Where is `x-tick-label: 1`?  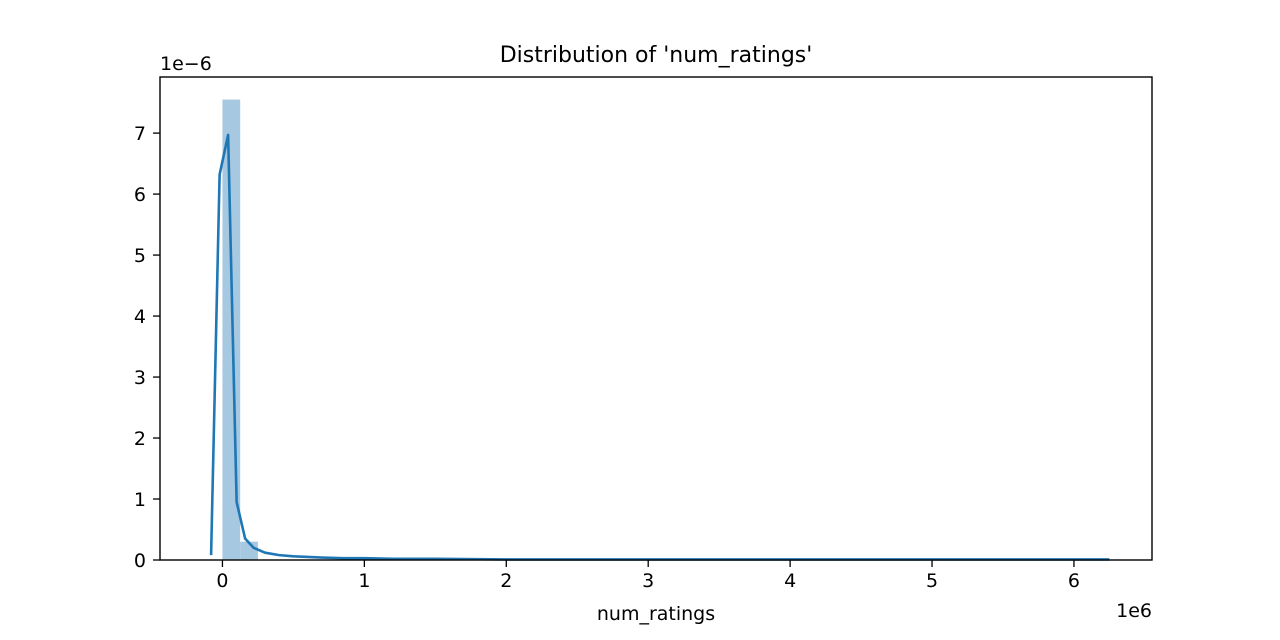 x-tick-label: 1 is located at coordinates (364, 581).